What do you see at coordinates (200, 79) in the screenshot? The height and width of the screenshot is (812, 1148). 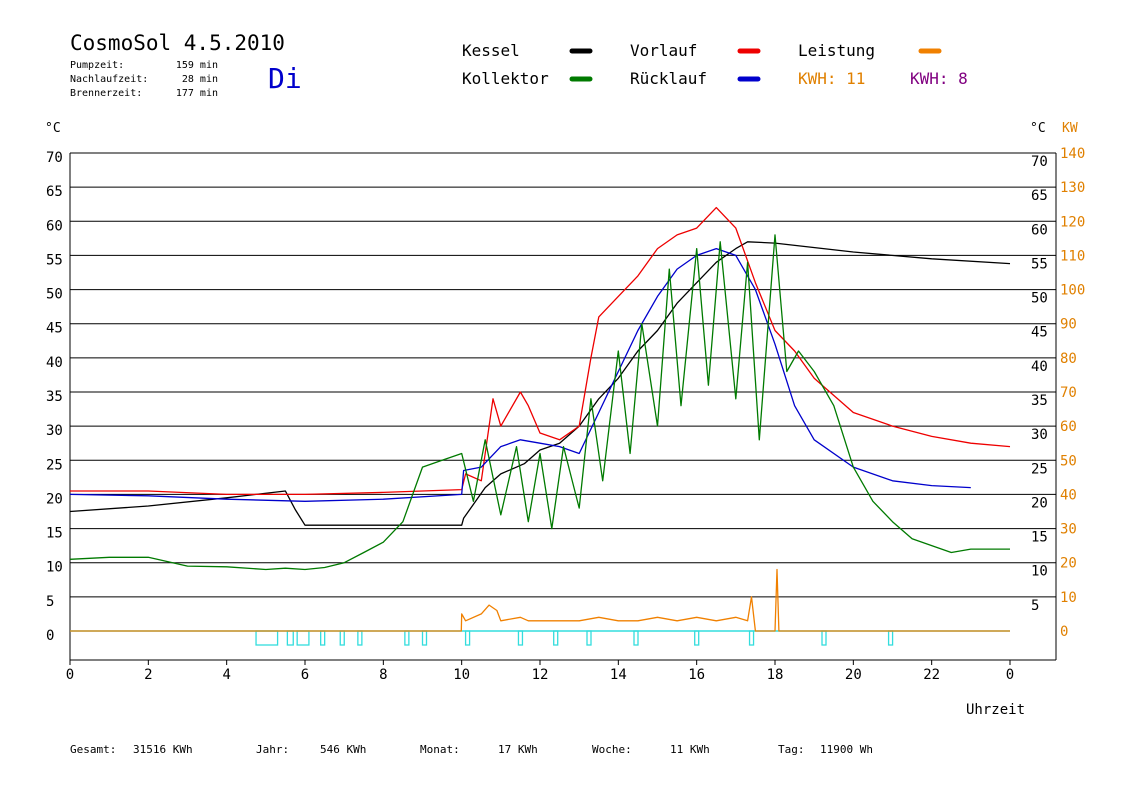 I see `stat-value: 28 min` at bounding box center [200, 79].